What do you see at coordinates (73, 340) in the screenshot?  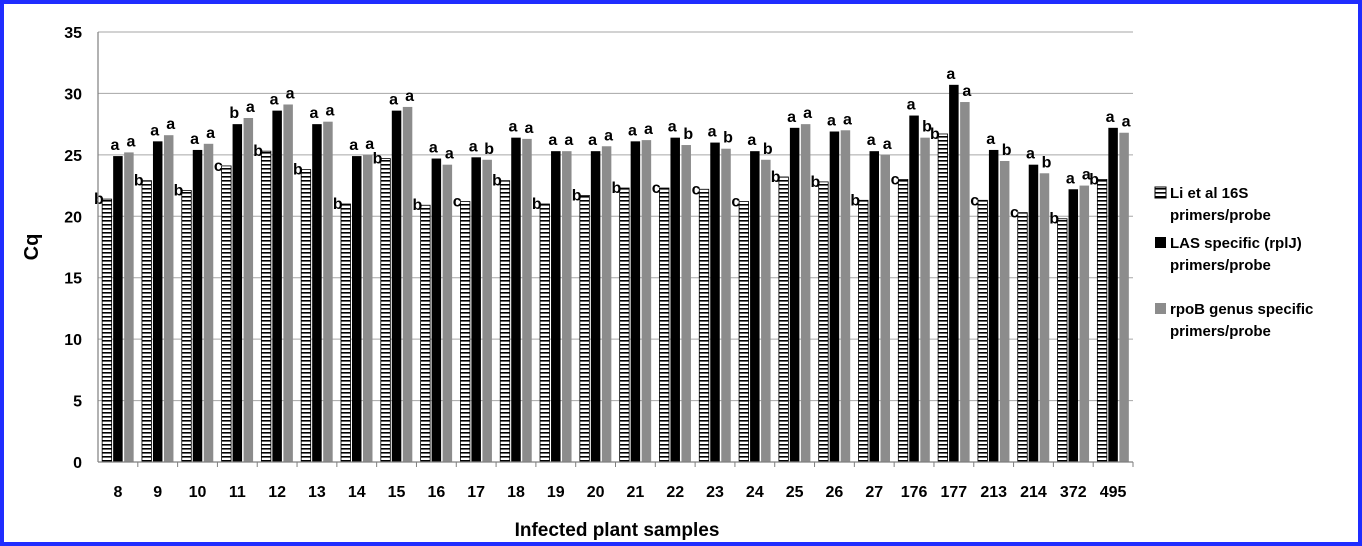 I see `y-tick-label: 10` at bounding box center [73, 340].